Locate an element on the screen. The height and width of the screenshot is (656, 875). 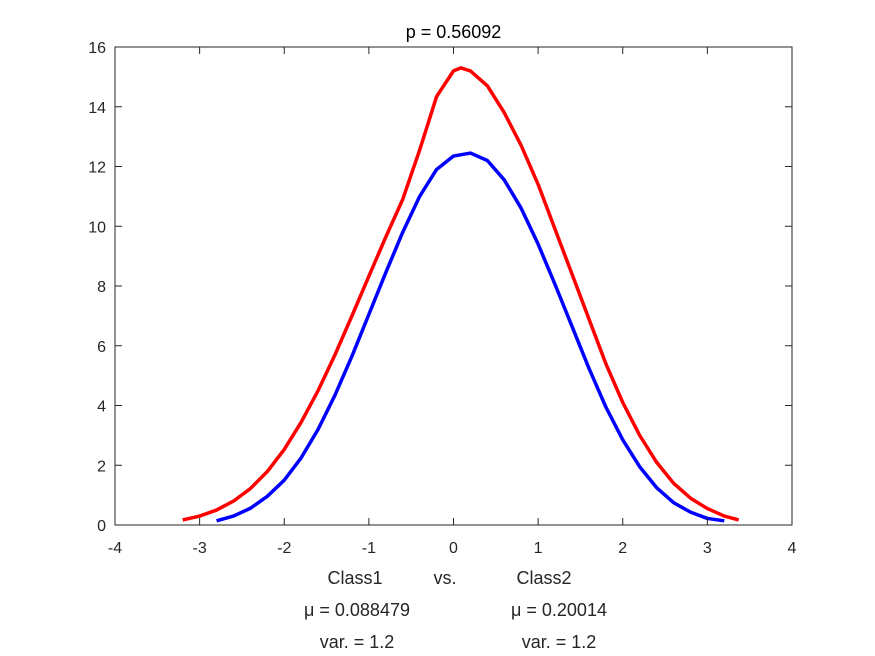
y-tick-label: 2 is located at coordinates (101, 466).